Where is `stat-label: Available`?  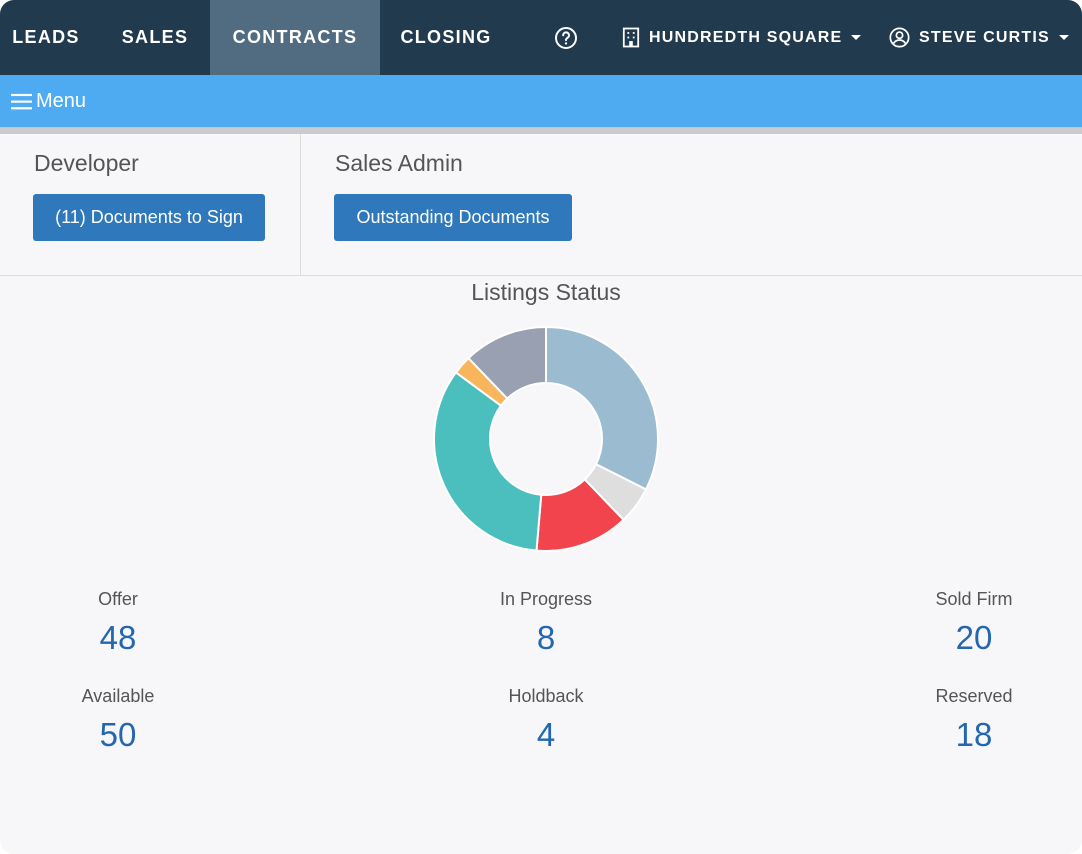 stat-label: Available is located at coordinates (118, 696).